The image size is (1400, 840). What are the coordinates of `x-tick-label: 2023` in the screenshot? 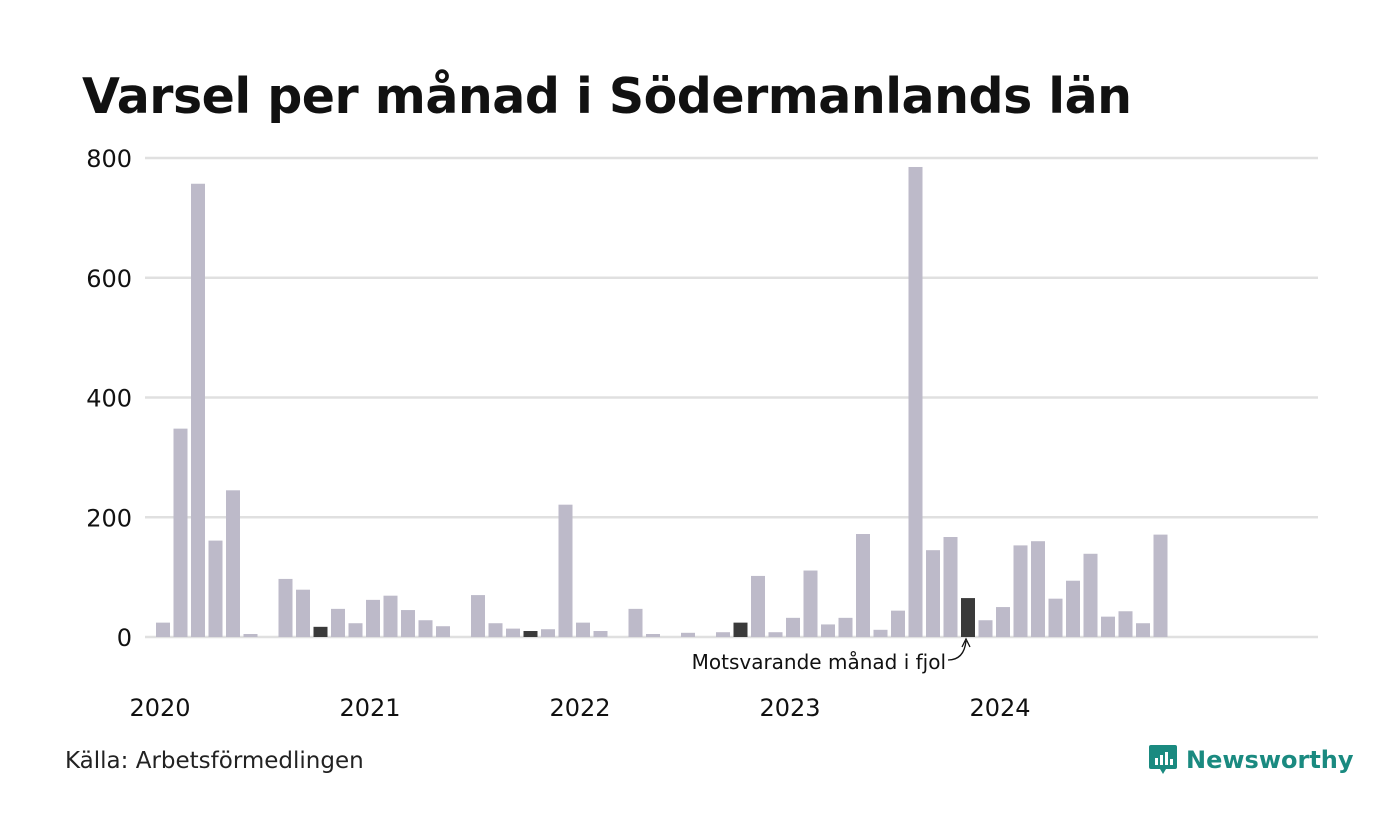 It's located at (789, 708).